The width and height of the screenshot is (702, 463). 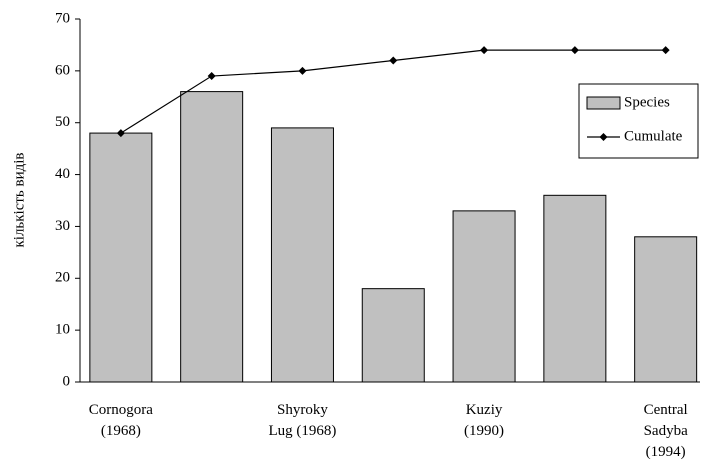 I want to click on y-tick-label: 60, so click(x=62, y=70).